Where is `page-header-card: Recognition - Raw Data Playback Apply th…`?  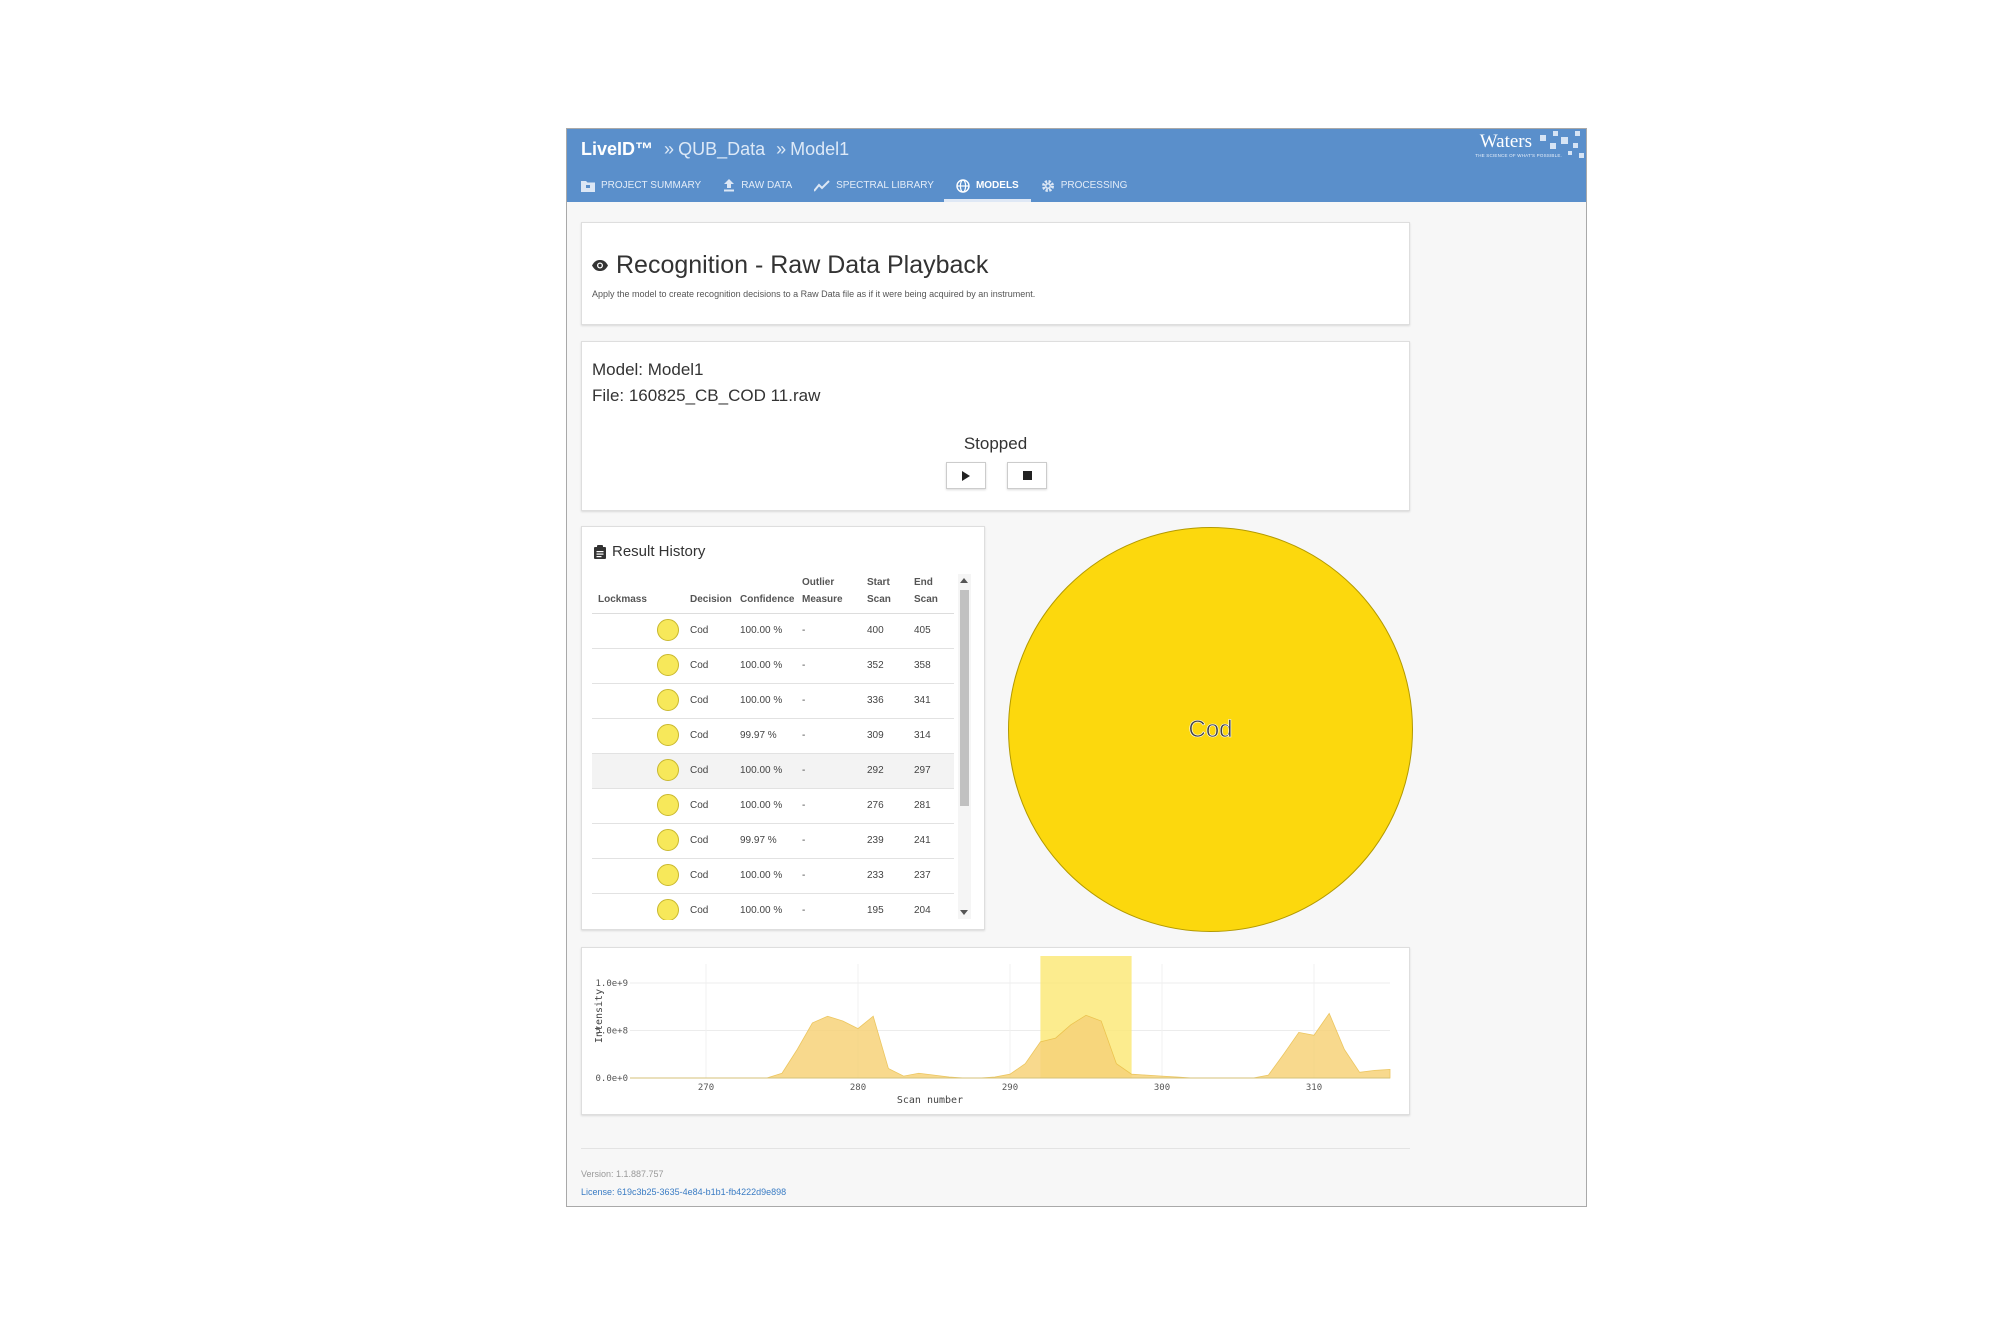
page-header-card: Recognition - Raw Data Playback Apply th… is located at coordinates (995, 273).